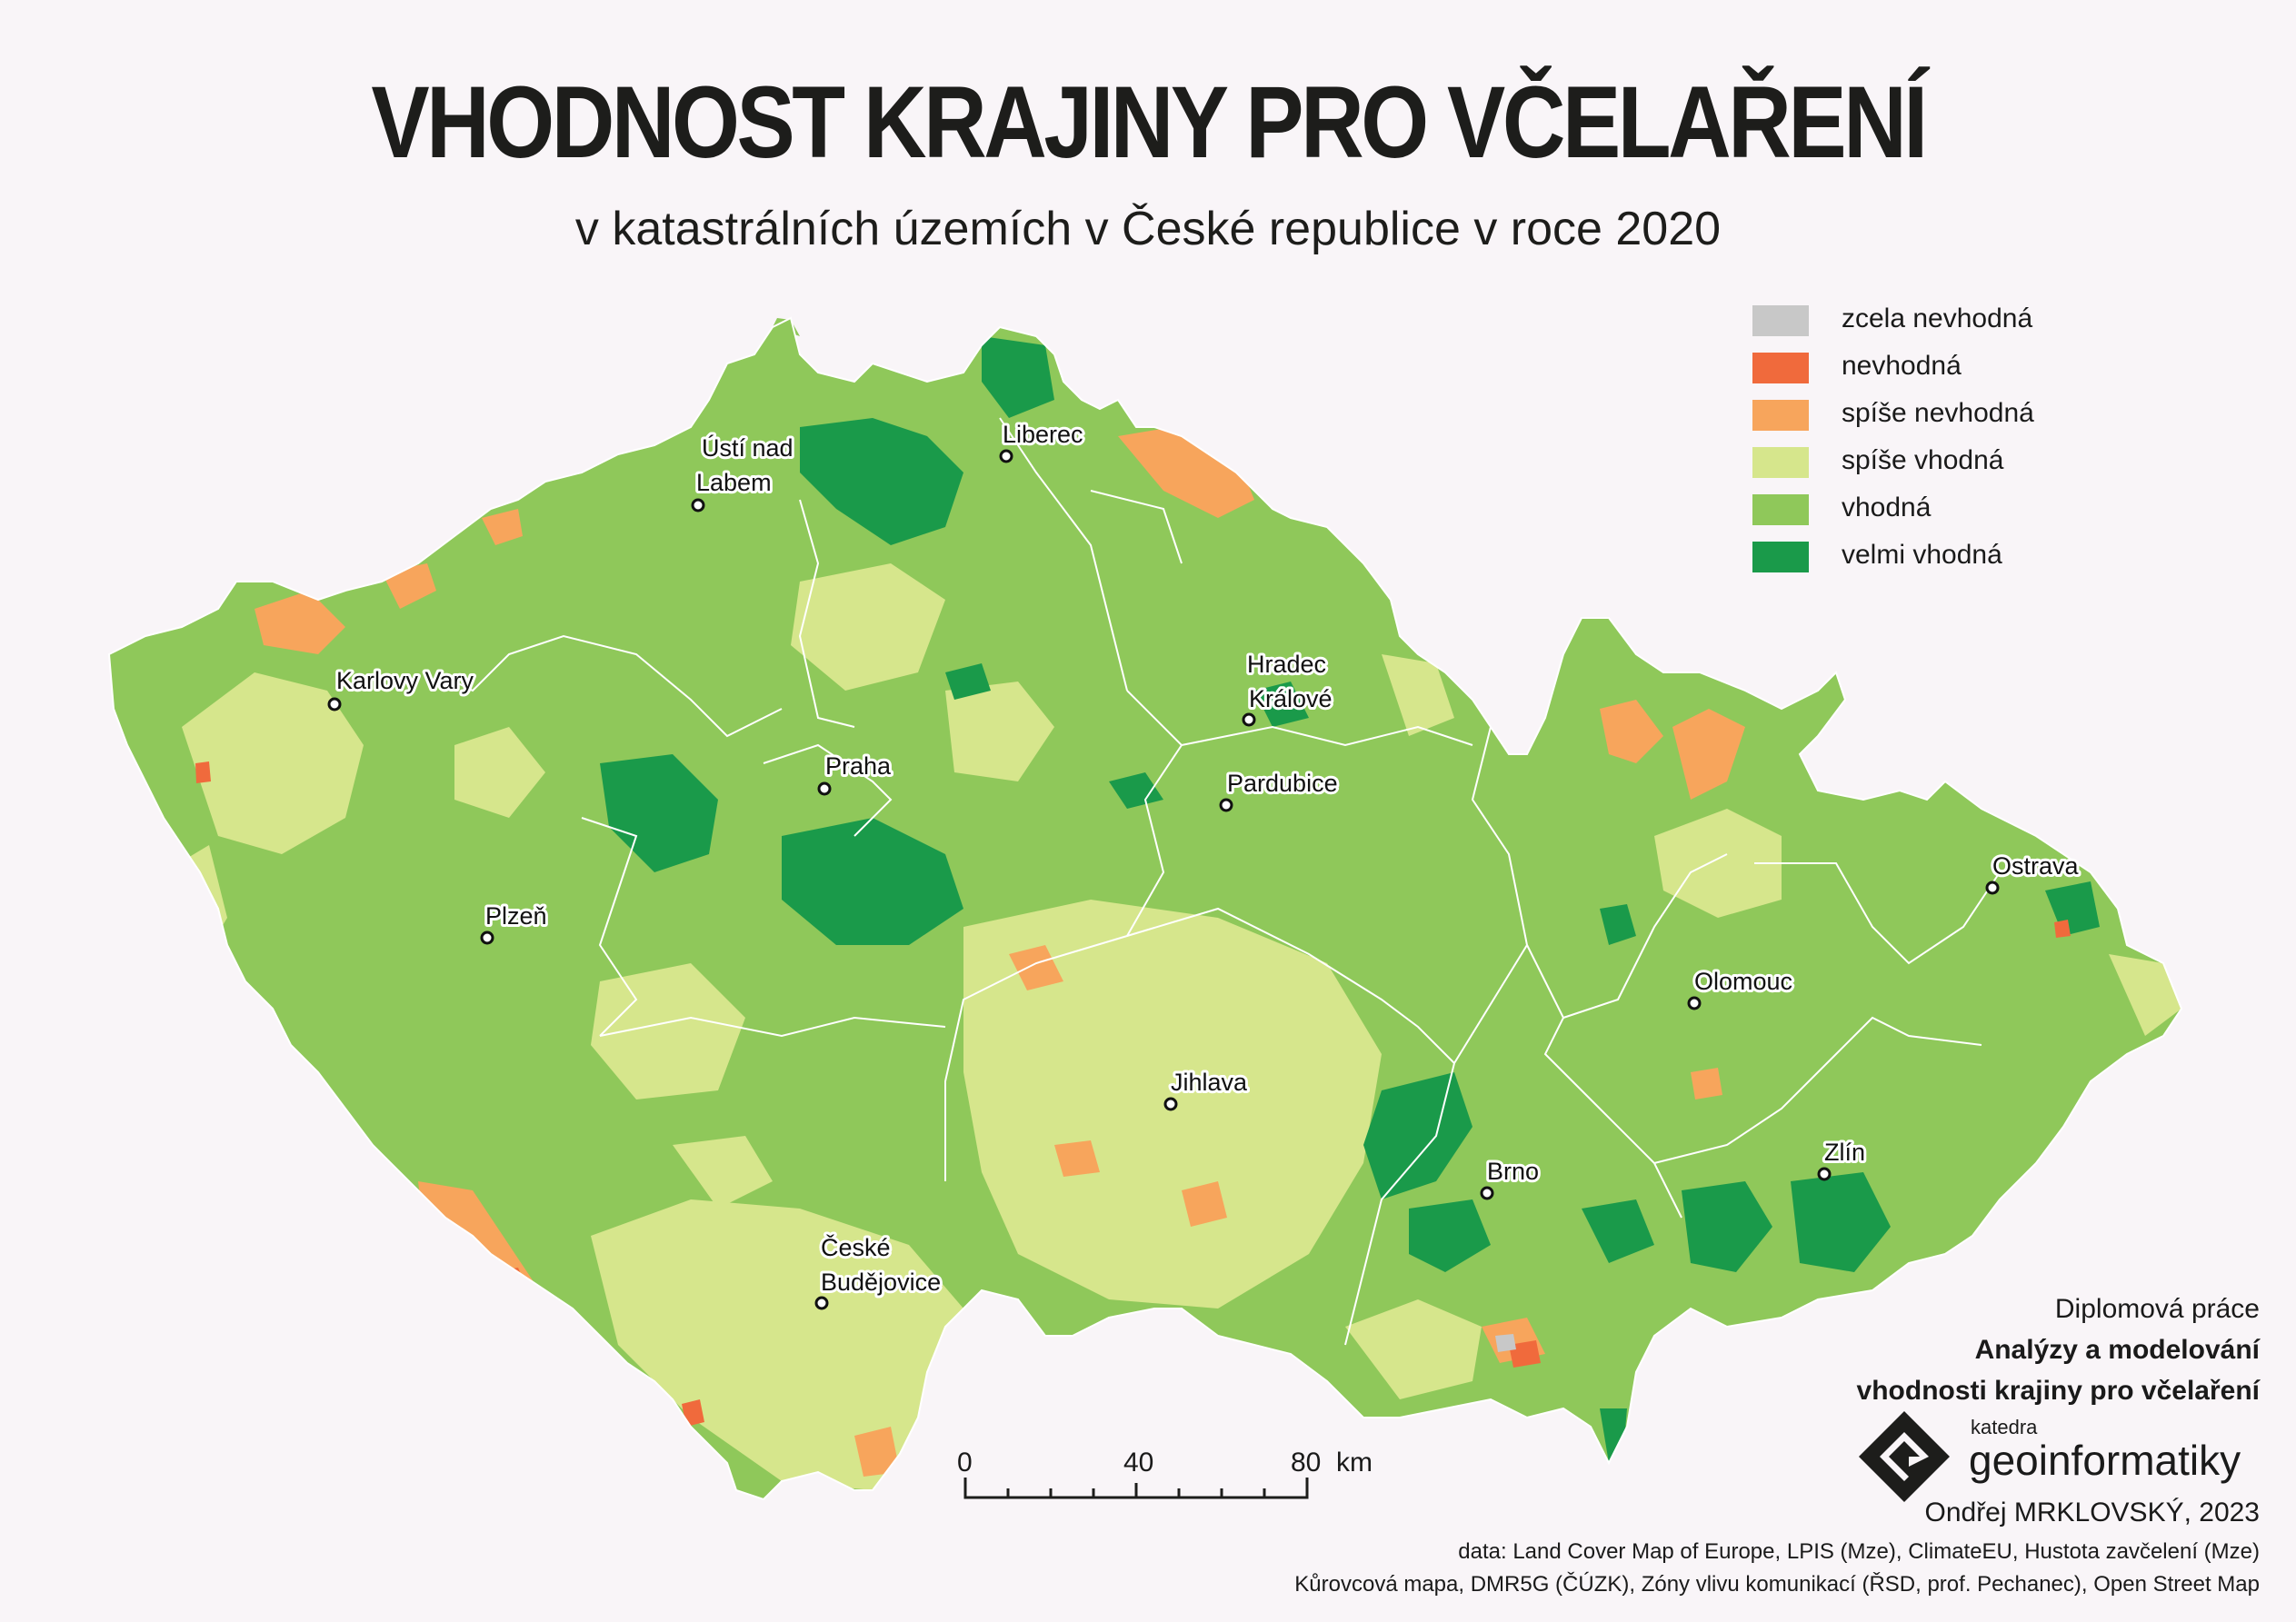 This screenshot has height=1622, width=2296. Describe the element at coordinates (2117, 1350) in the screenshot. I see `credits-line-2: Analýzy a modelování` at that location.